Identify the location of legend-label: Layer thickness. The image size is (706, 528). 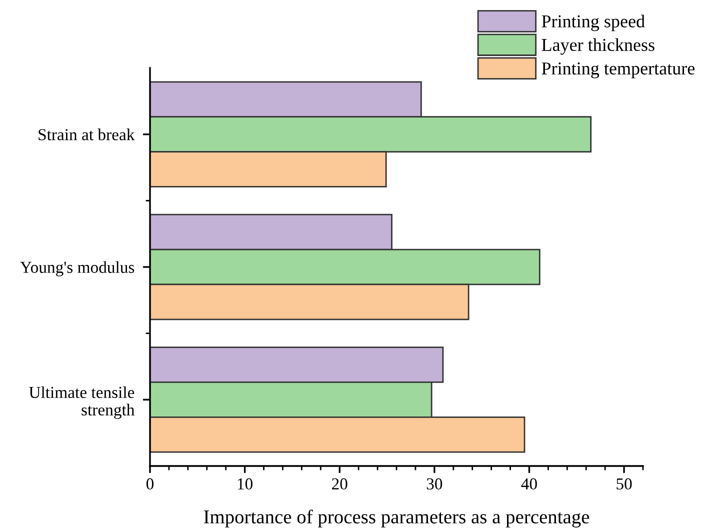
(598, 46).